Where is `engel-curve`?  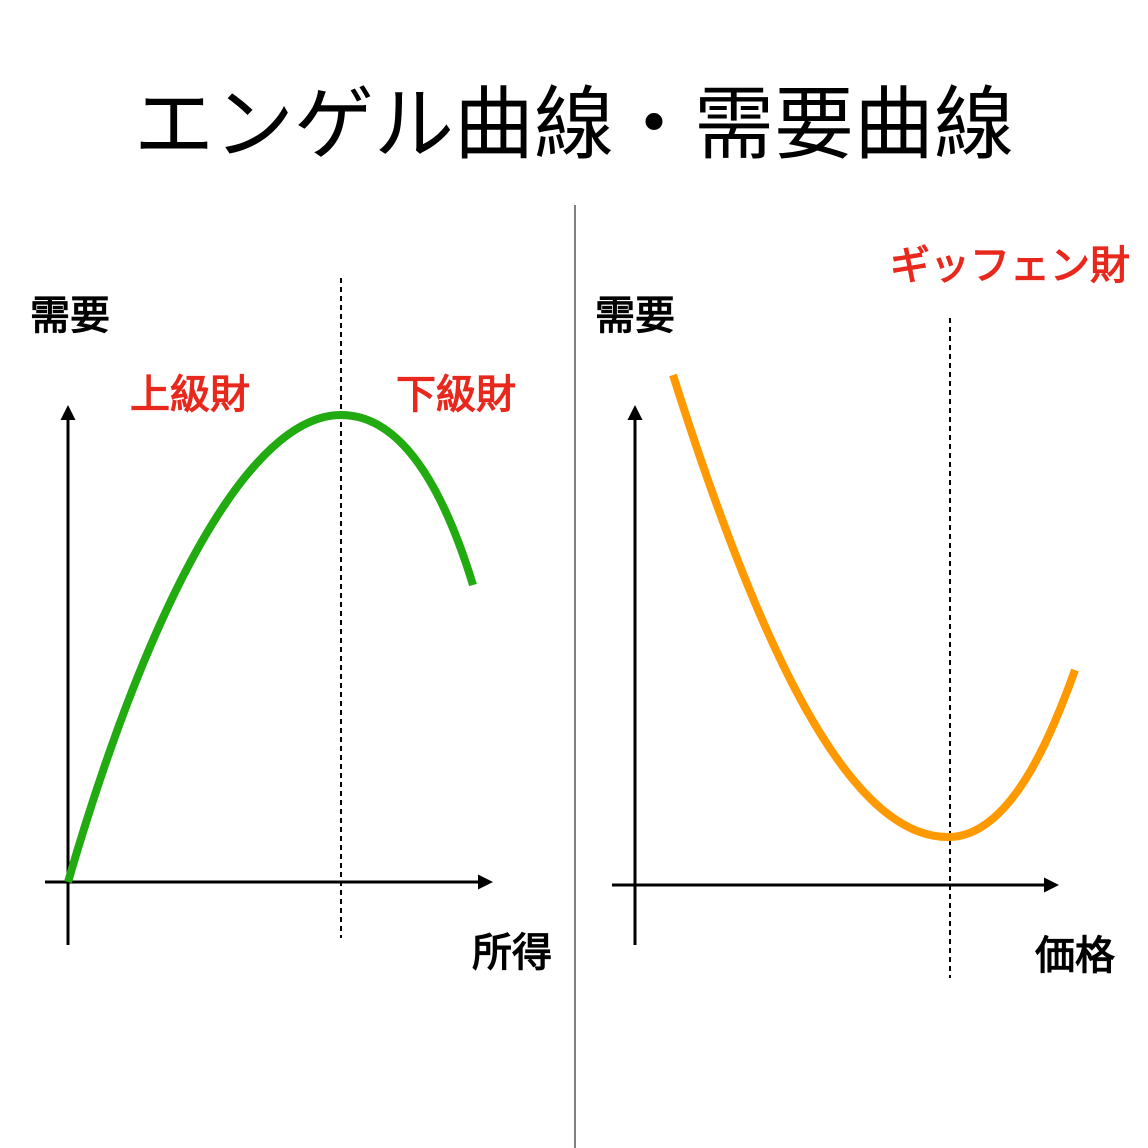
engel-curve is located at coordinates (270, 647).